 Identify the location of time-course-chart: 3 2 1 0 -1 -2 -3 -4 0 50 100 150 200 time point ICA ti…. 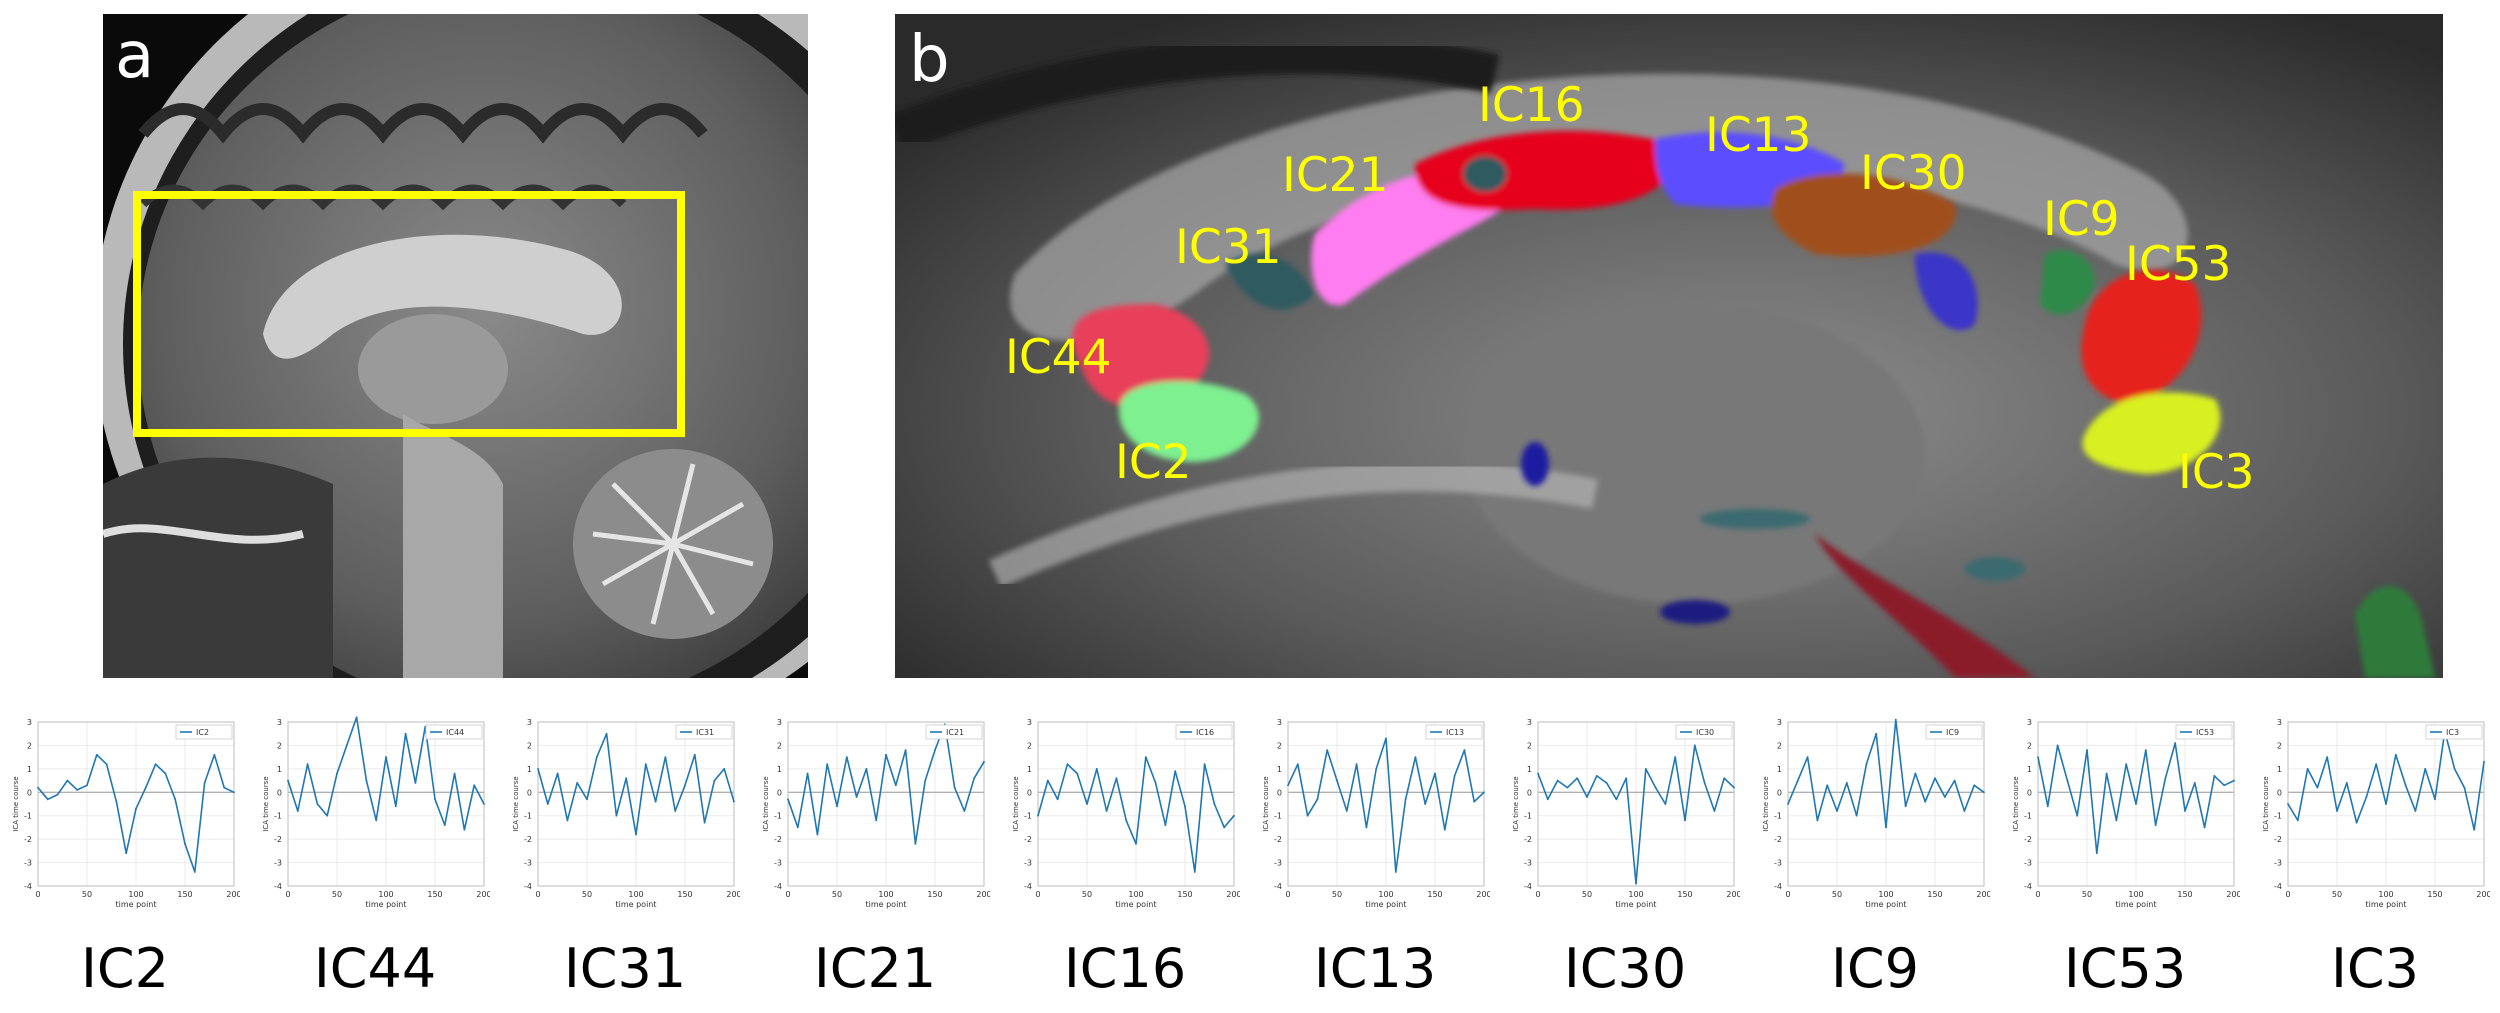
(1626, 817).